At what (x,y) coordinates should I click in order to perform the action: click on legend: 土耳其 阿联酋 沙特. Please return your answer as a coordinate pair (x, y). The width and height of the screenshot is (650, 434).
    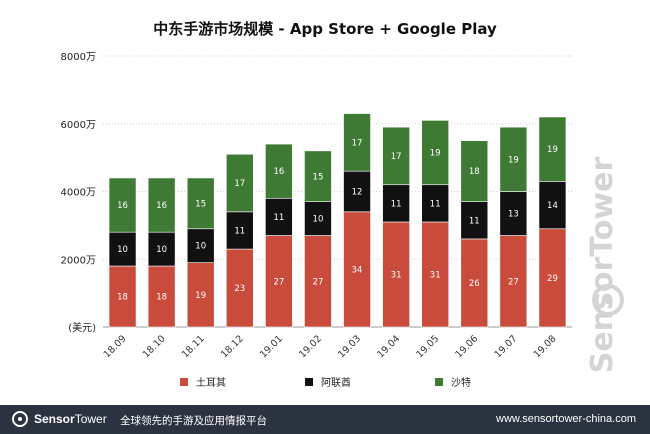
    Looking at the image, I should click on (325, 382).